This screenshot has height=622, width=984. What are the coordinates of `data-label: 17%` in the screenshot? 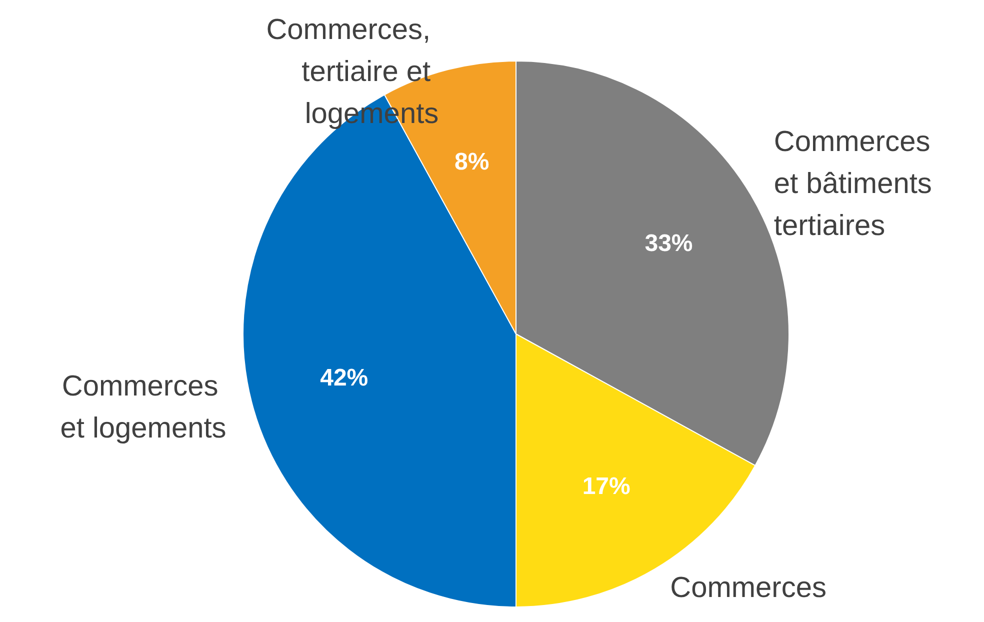 It's located at (606, 486).